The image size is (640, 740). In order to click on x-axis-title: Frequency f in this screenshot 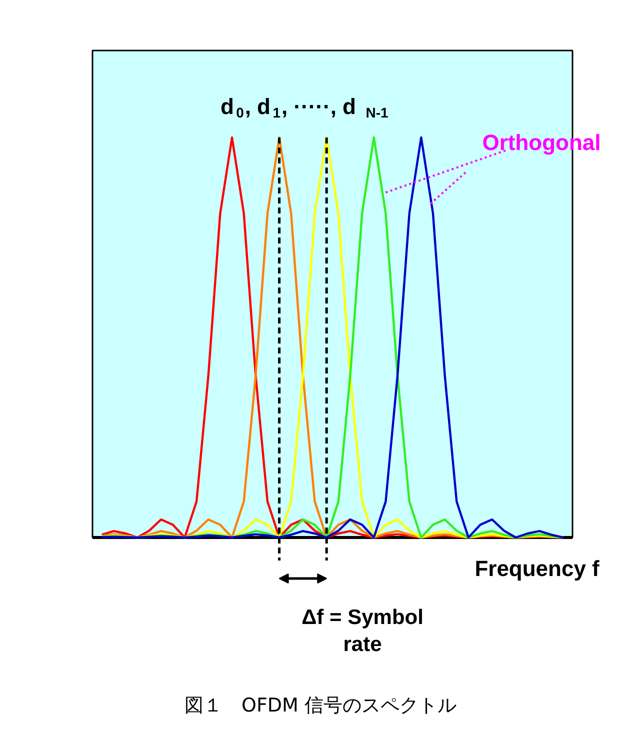, I will do `click(537, 568)`.